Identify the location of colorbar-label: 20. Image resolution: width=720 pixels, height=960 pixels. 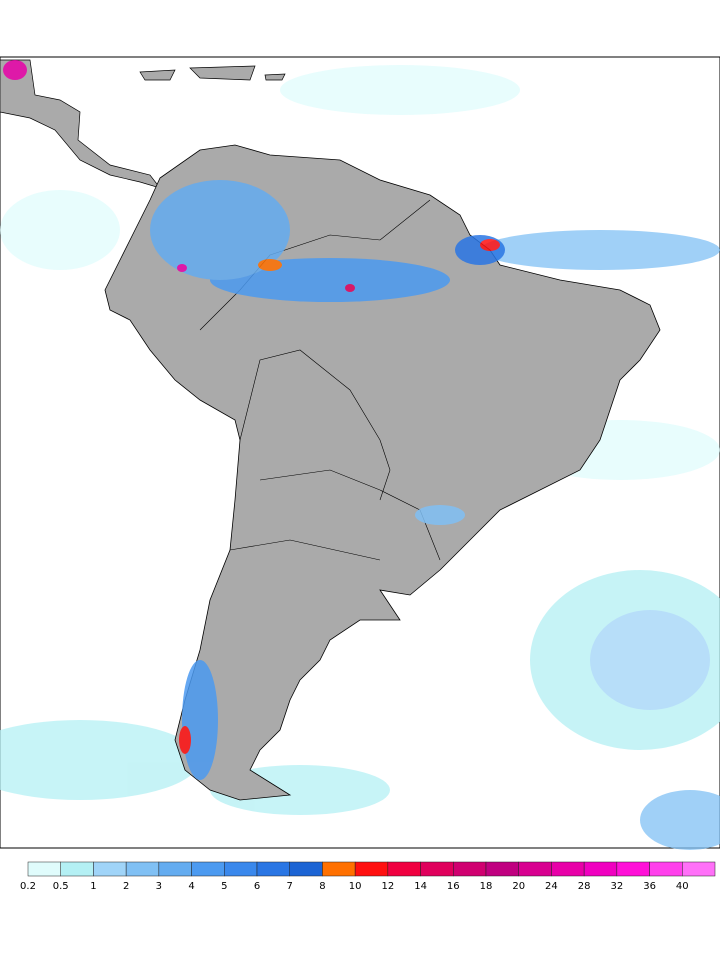
(518, 886).